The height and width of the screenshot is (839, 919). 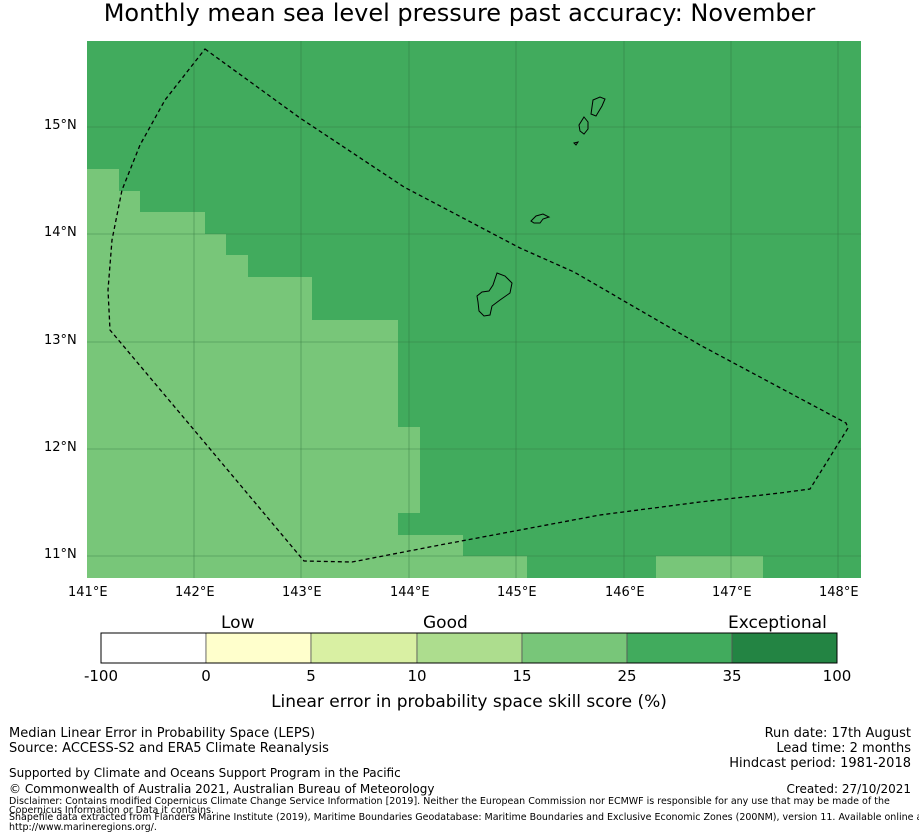 What do you see at coordinates (839, 592) in the screenshot?
I see `lon-tick: 148°E` at bounding box center [839, 592].